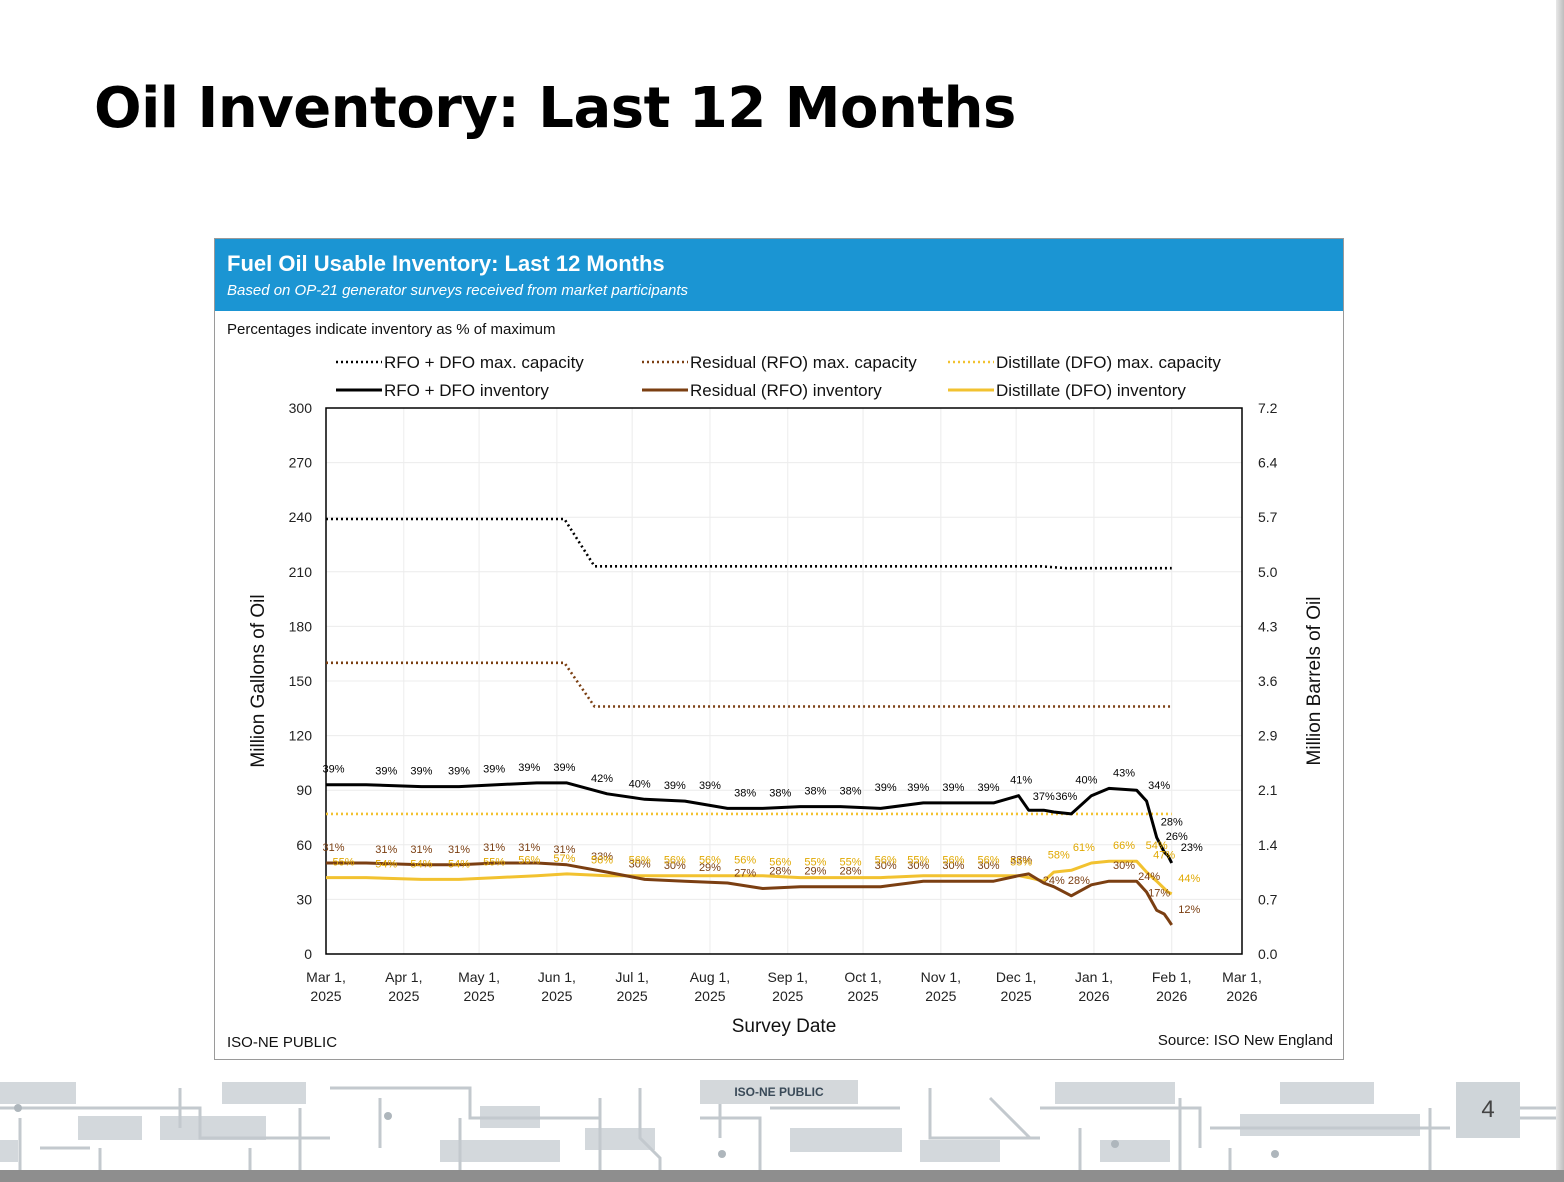  What do you see at coordinates (1314, 681) in the screenshot?
I see `y2-axis-title: Million Barrels of Oil` at bounding box center [1314, 681].